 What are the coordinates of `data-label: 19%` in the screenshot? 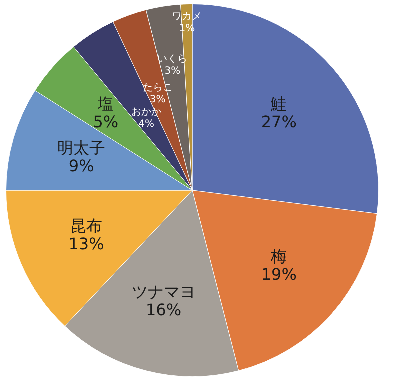 It's located at (279, 274).